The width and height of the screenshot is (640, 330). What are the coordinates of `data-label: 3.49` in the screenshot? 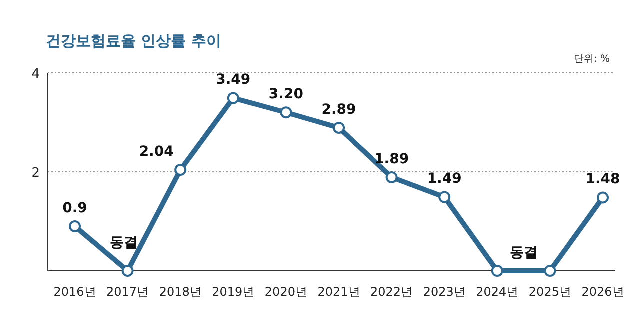 It's located at (233, 80).